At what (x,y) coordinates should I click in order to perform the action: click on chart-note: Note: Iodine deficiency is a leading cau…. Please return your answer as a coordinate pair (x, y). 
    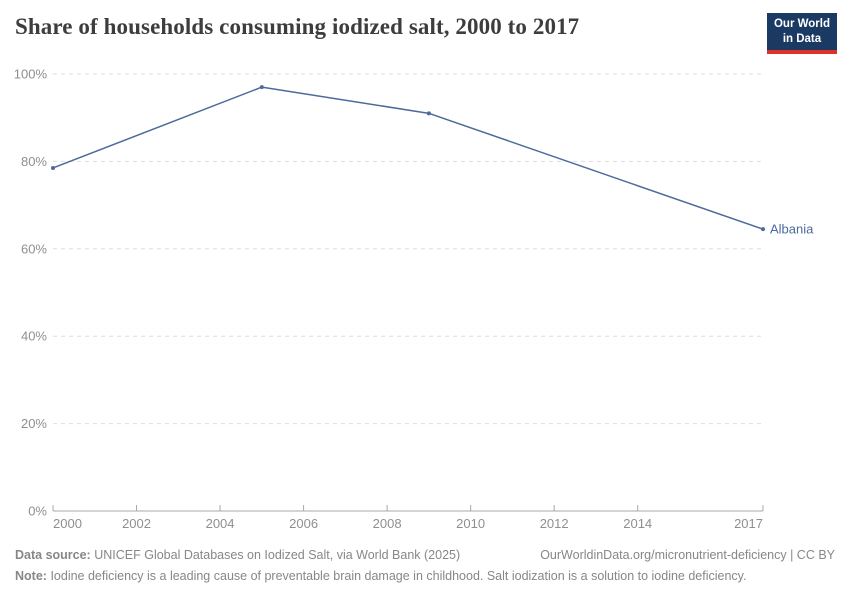
    Looking at the image, I should click on (425, 576).